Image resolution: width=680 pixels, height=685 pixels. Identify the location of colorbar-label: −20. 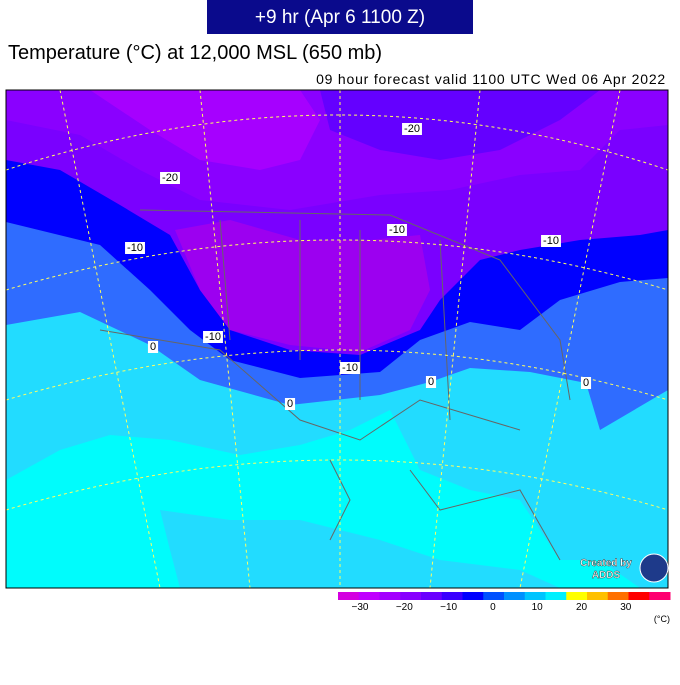
(404, 607).